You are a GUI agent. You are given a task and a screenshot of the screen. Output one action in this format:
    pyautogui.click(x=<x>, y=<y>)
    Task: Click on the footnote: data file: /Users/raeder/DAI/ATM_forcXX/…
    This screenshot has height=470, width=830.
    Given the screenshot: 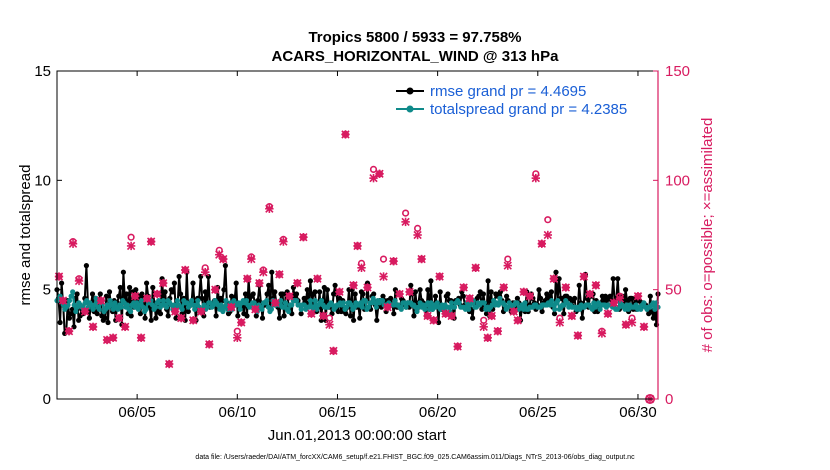 What is the action you would take?
    pyautogui.click(x=415, y=457)
    